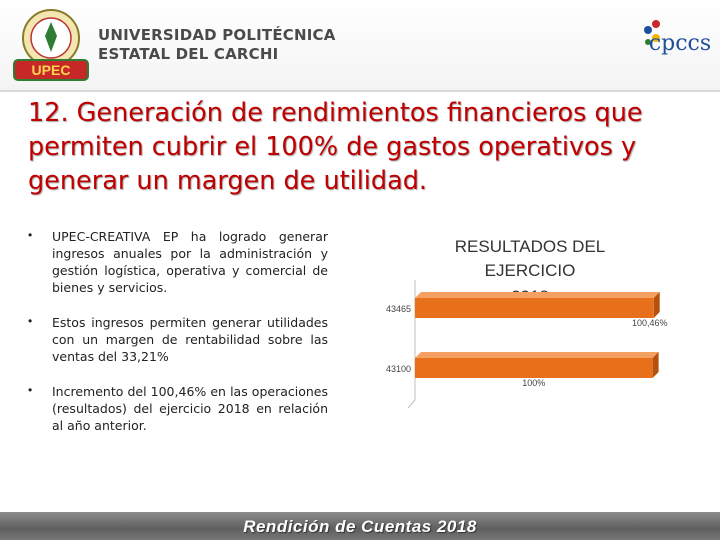 The image size is (720, 540). I want to click on category-label: 43100, so click(398, 369).